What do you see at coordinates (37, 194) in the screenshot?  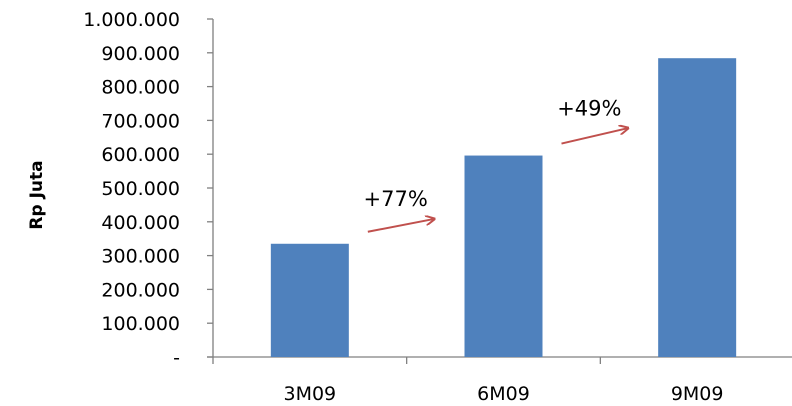 I see `y-axis-title: Rp Juta` at bounding box center [37, 194].